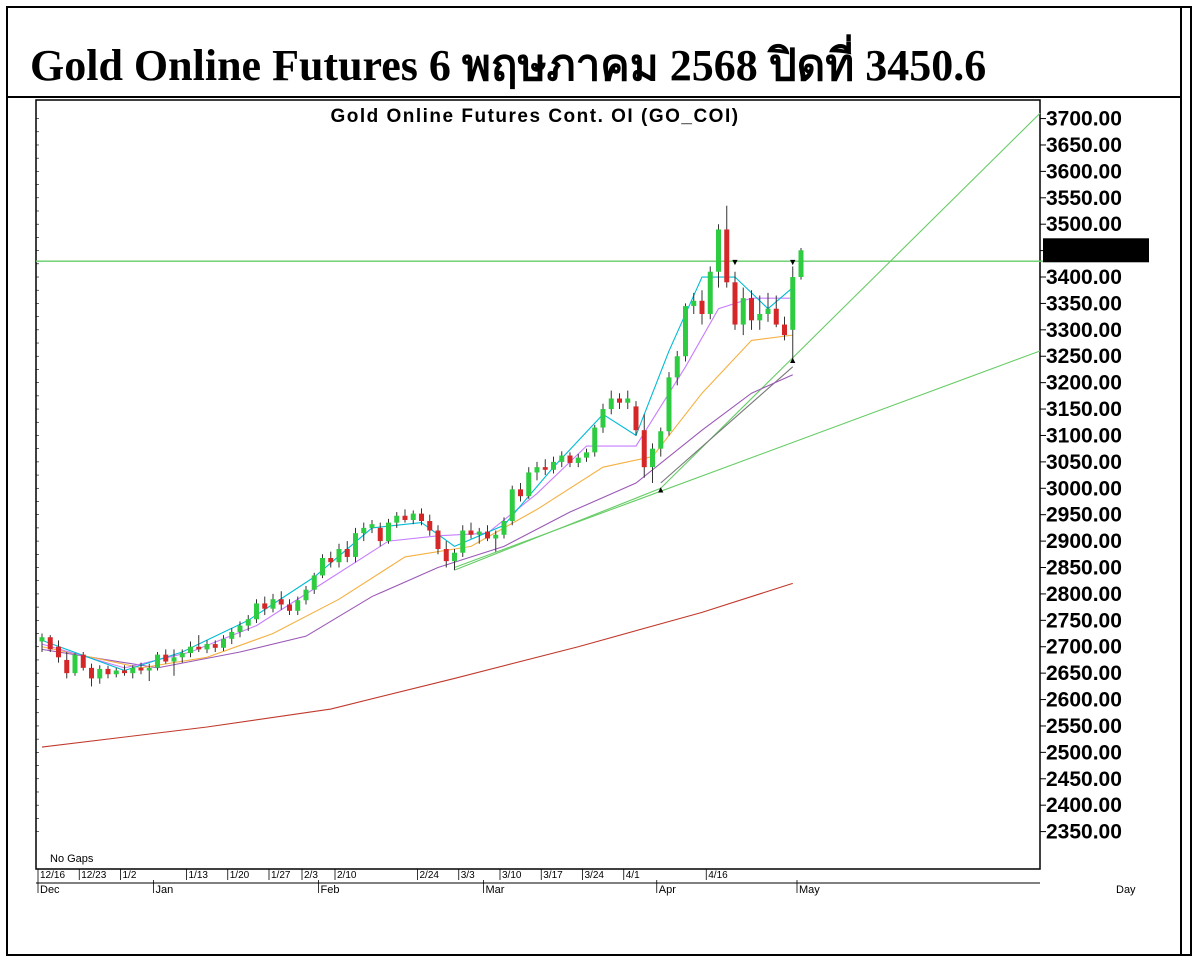 This screenshot has height=960, width=1200. What do you see at coordinates (1084, 383) in the screenshot?
I see `y-tick-label: 3200.00` at bounding box center [1084, 383].